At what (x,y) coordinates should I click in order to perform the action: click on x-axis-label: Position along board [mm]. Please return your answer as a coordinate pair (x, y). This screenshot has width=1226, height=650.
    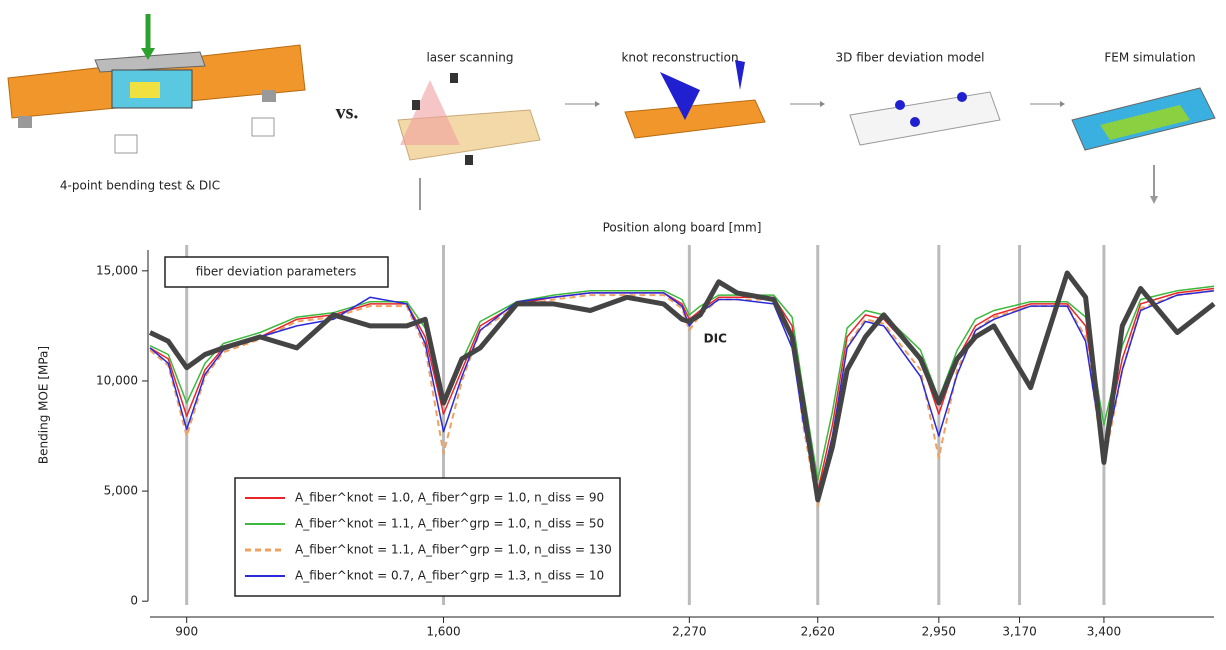
    Looking at the image, I should click on (682, 228).